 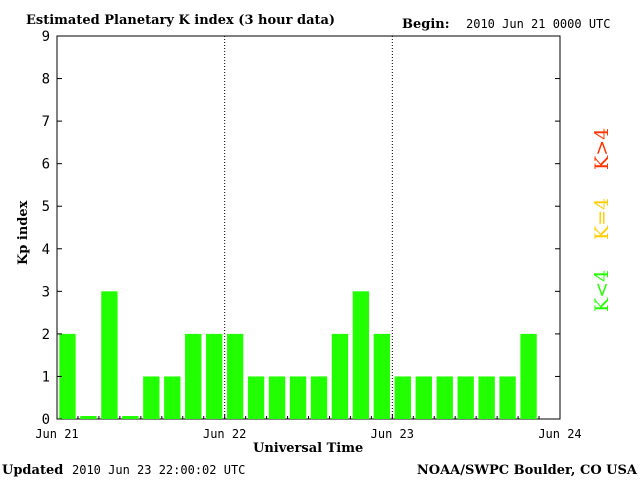 I want to click on x-tick-label: Jun 21, so click(x=56, y=434).